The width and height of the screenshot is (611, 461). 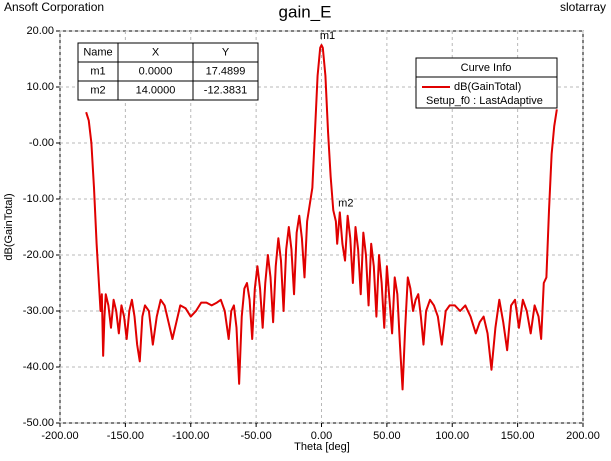 I want to click on project: slotarray, so click(x=583, y=7).